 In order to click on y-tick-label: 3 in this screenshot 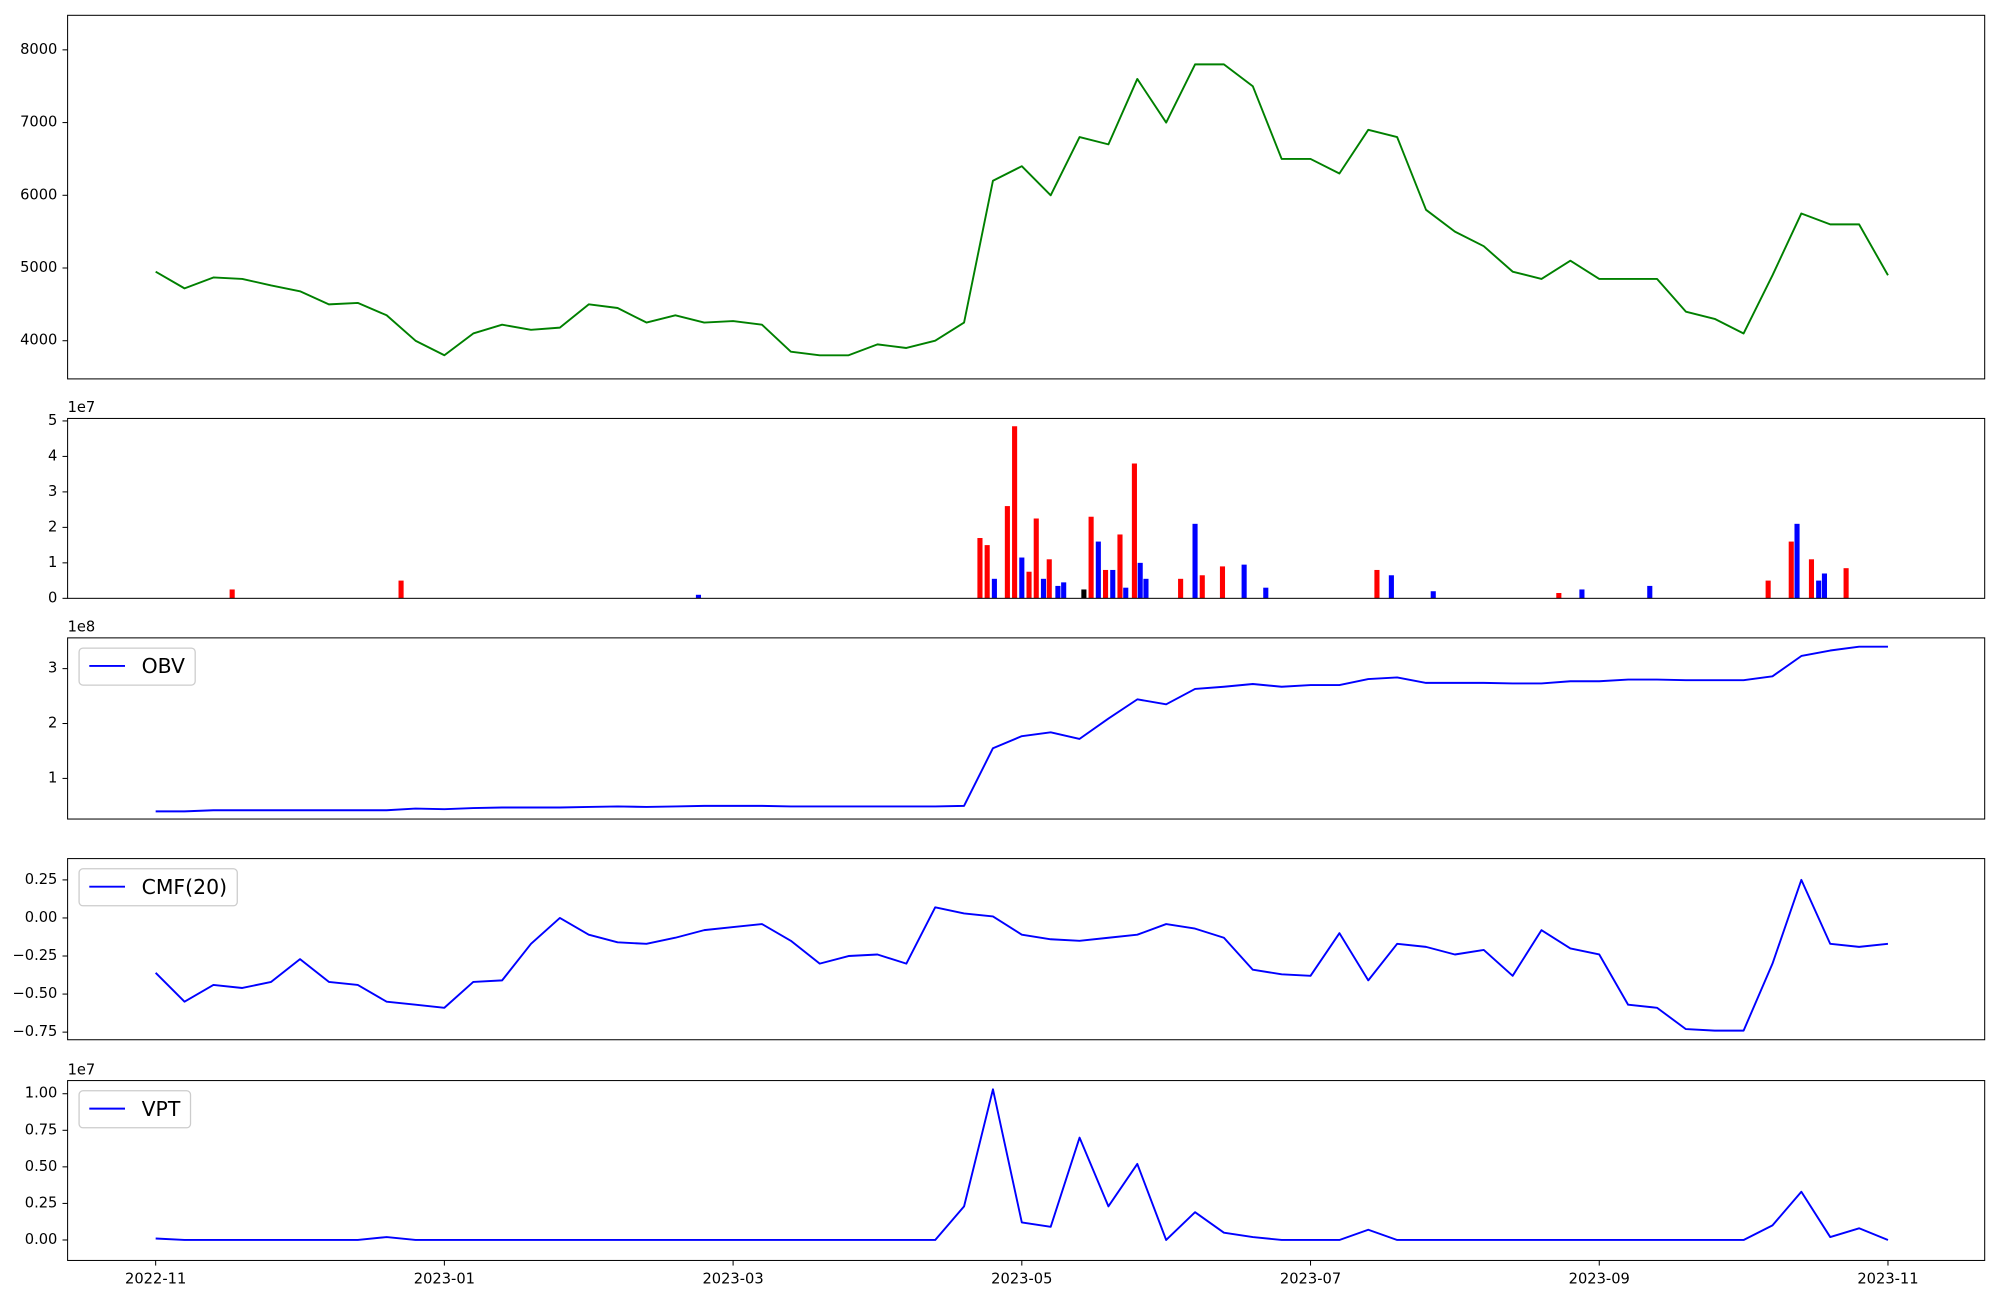, I will do `click(52, 668)`.